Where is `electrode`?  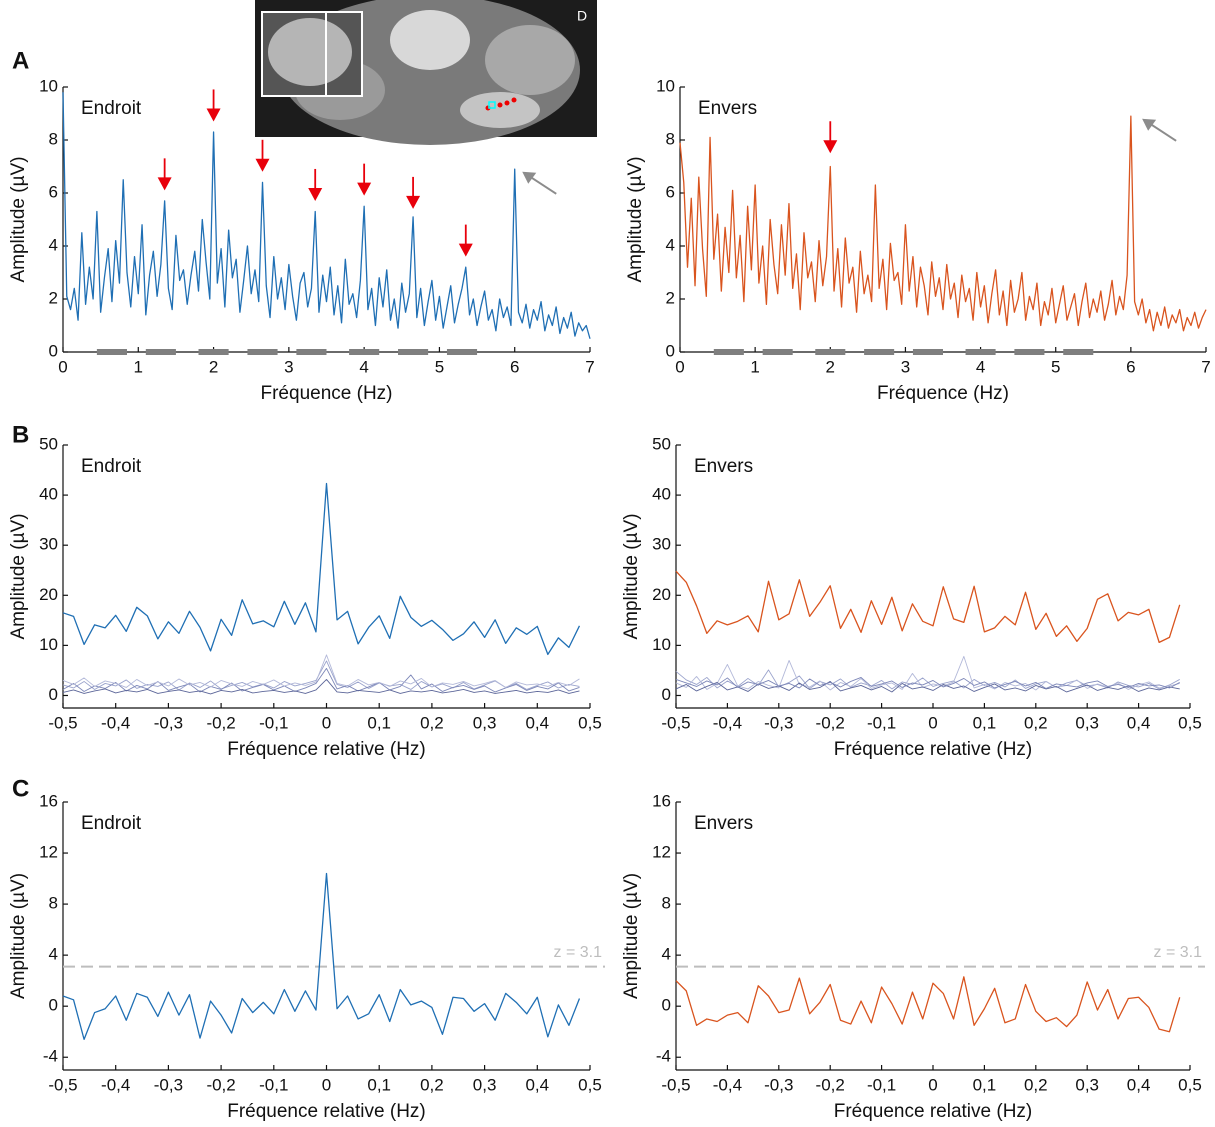
electrode is located at coordinates (514, 100).